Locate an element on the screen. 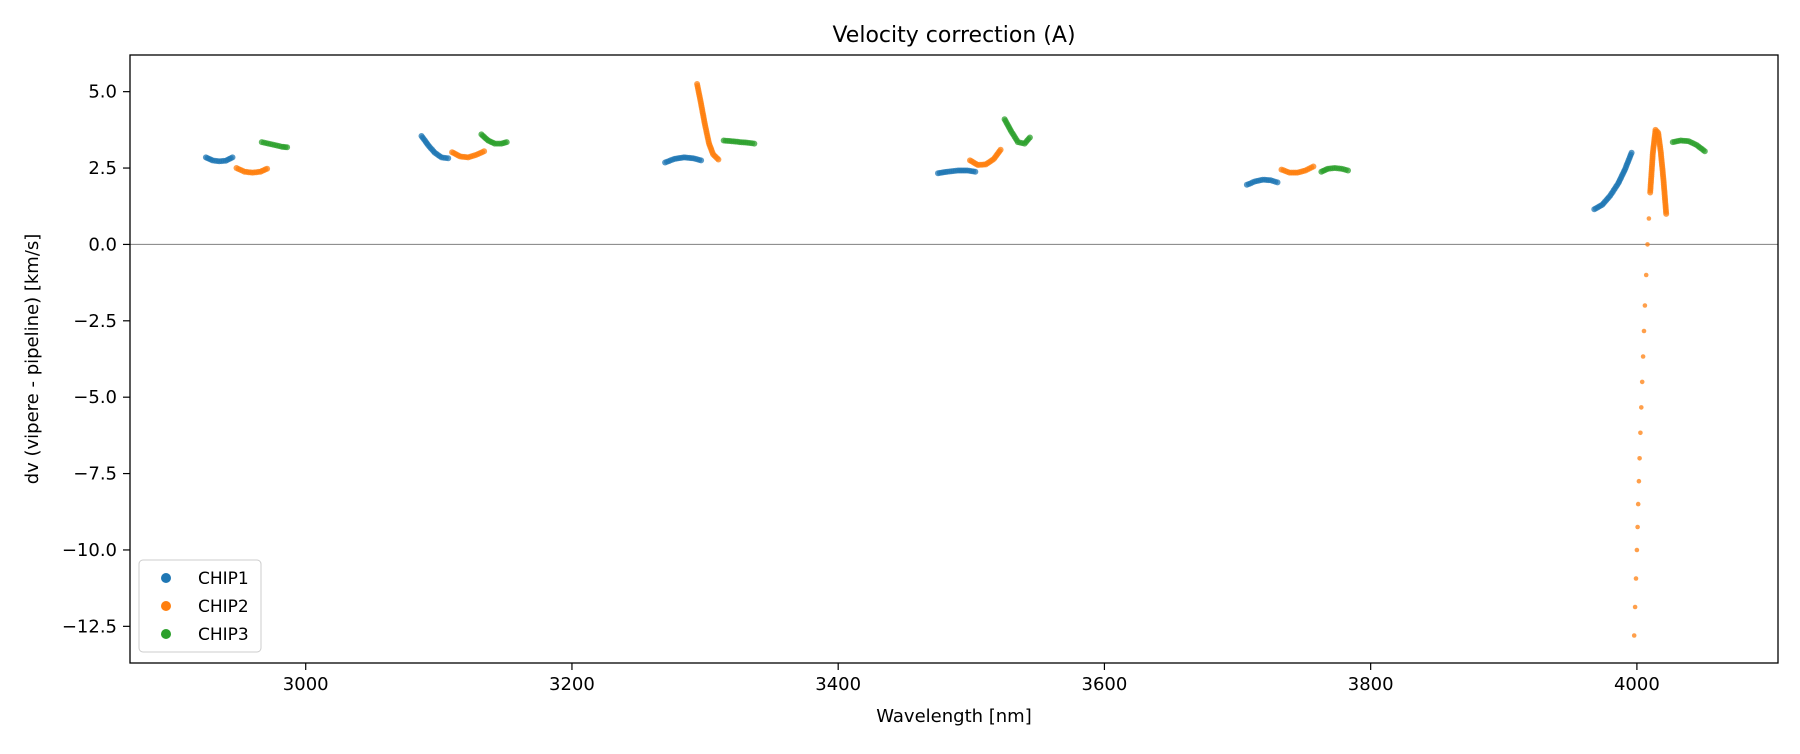 This screenshot has width=1800, height=754. y-tick-label: −5.0 is located at coordinates (95, 397).